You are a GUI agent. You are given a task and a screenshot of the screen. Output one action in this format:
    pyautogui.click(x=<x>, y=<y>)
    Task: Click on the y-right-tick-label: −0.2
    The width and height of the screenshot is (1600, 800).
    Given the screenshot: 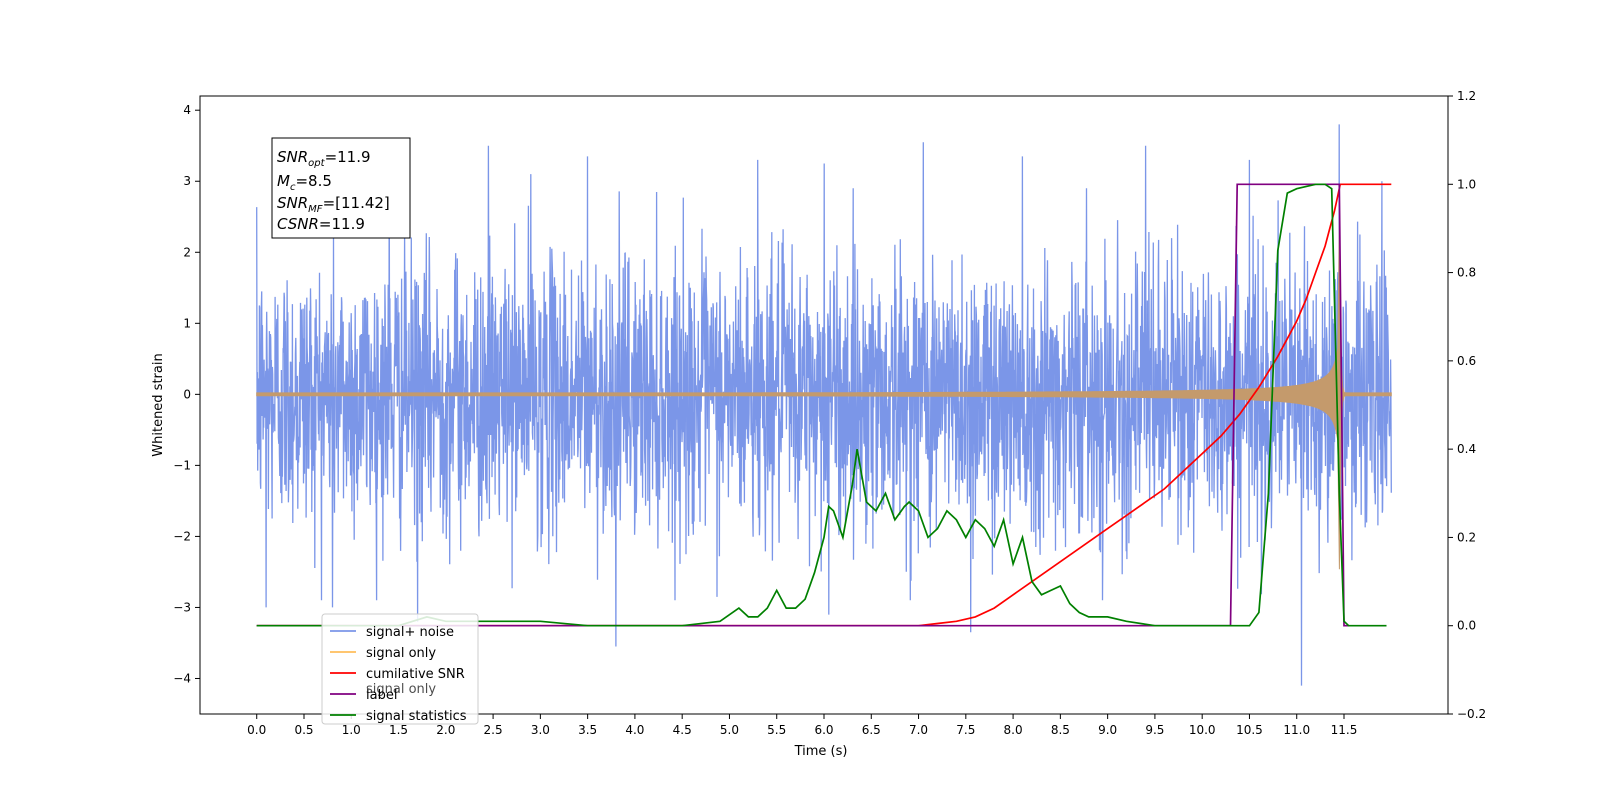 What is the action you would take?
    pyautogui.click(x=1471, y=714)
    